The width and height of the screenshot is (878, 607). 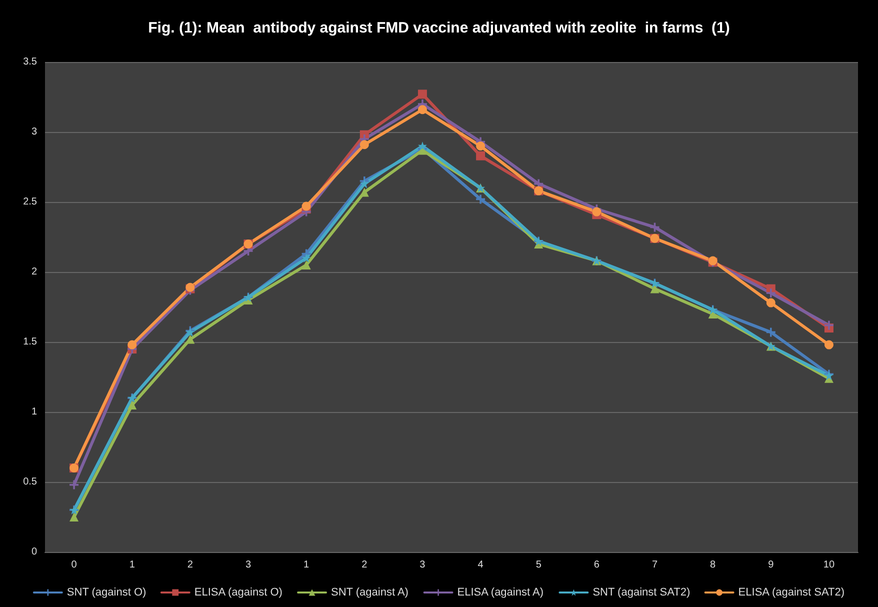 What do you see at coordinates (369, 592) in the screenshot?
I see `legend-label: SNT (against A)` at bounding box center [369, 592].